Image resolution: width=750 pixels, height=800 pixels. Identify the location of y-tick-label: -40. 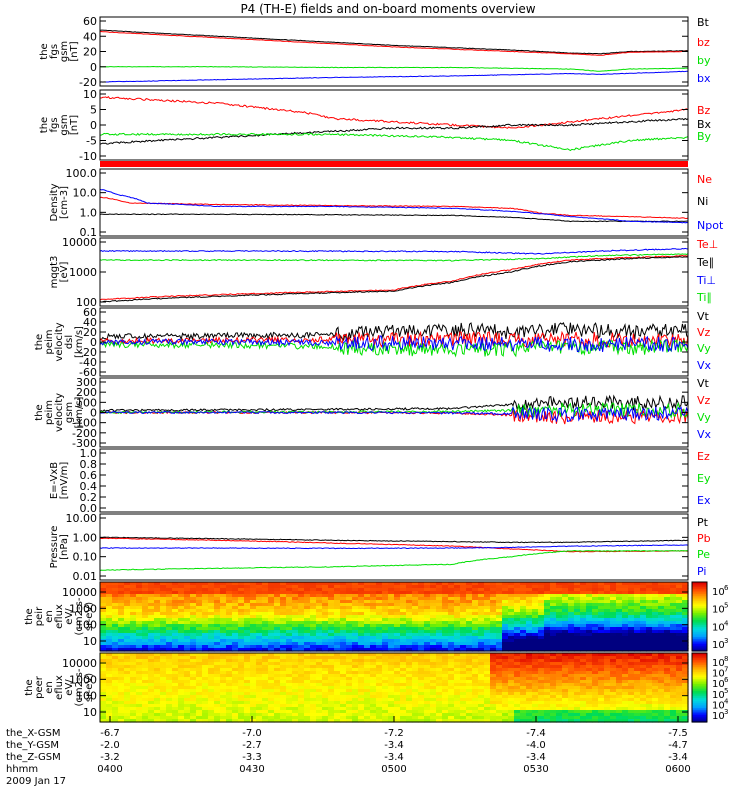
(88, 362).